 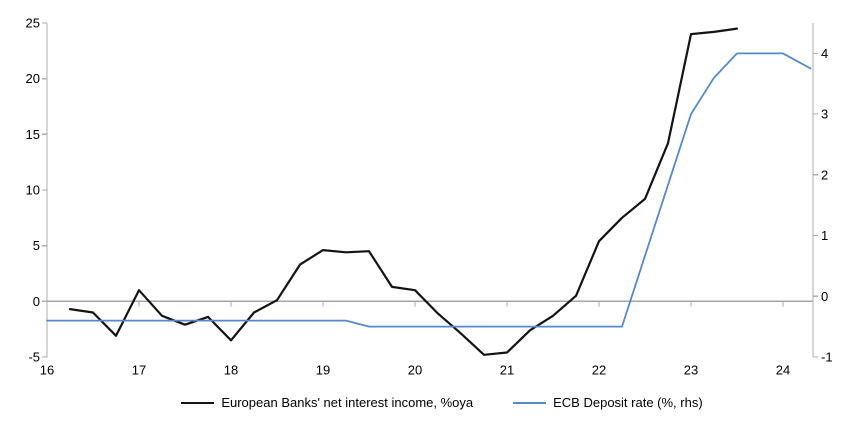 I want to click on x-axis-tick-label: 20, so click(x=415, y=370).